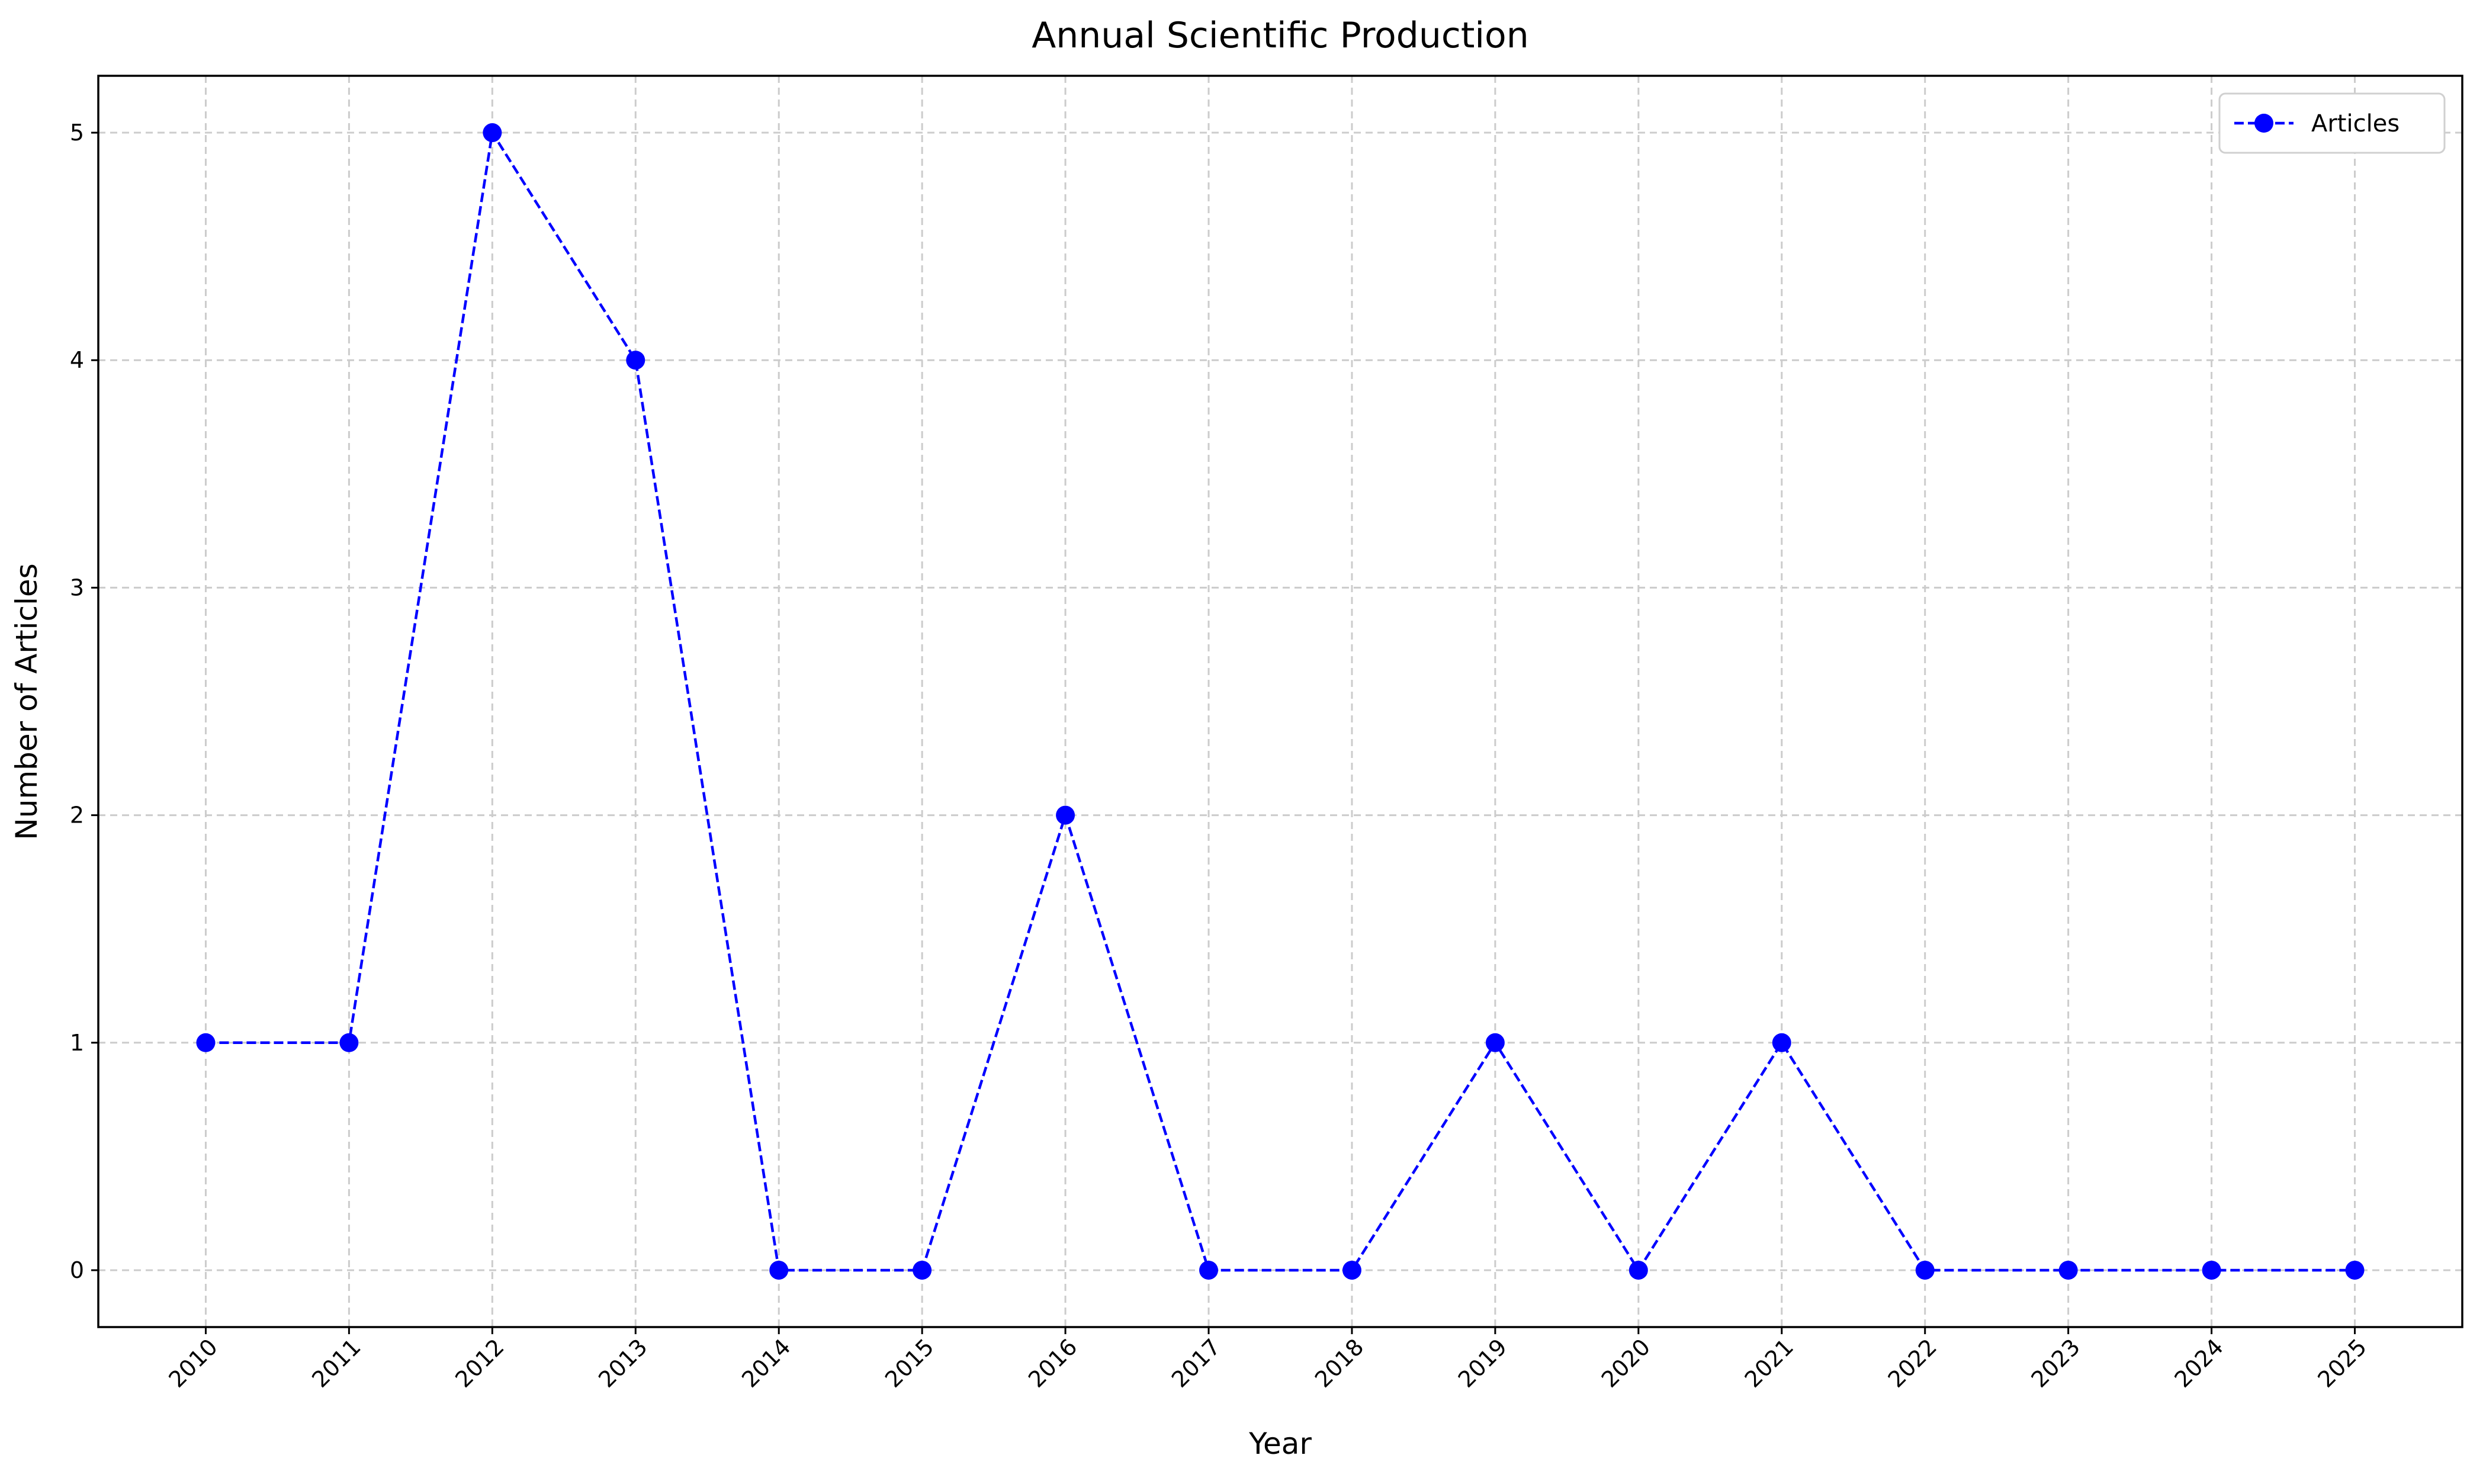 The image size is (2483, 1484). Describe the element at coordinates (1053, 1363) in the screenshot. I see `x-tick-label: 2016` at that location.